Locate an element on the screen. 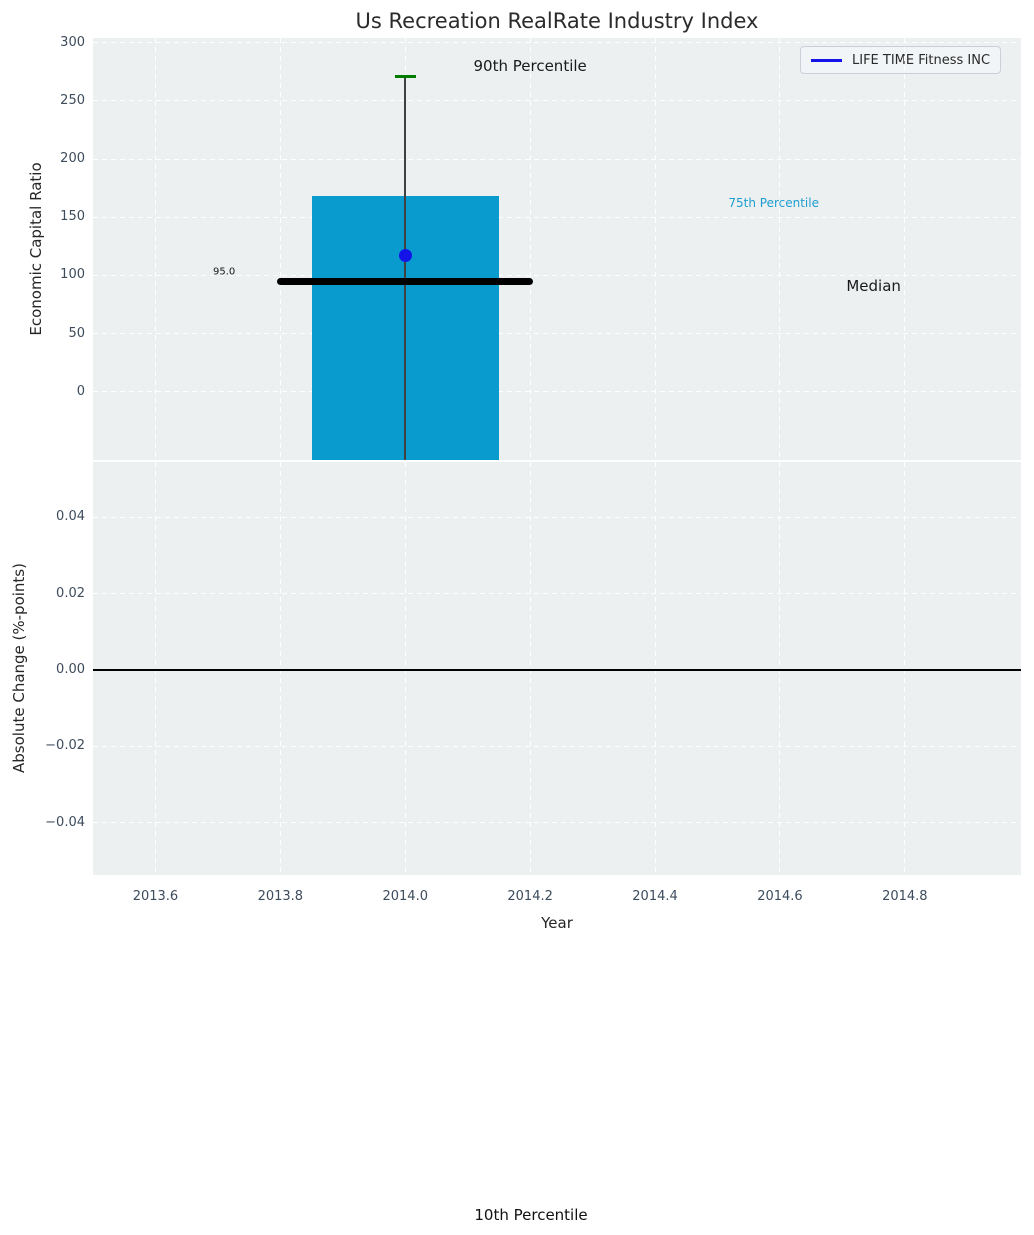 The width and height of the screenshot is (1034, 1235). legend-label: LIFE TIME Fitness INC is located at coordinates (921, 60).